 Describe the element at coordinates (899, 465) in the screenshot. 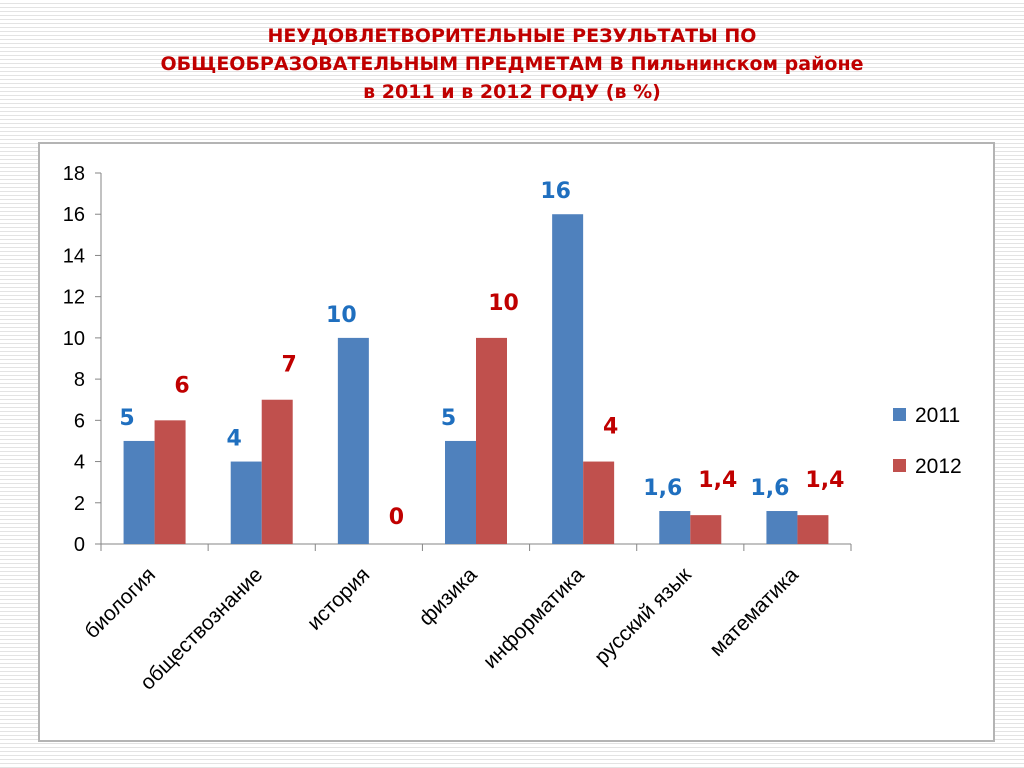

I see `legend-swatch-2012` at that location.